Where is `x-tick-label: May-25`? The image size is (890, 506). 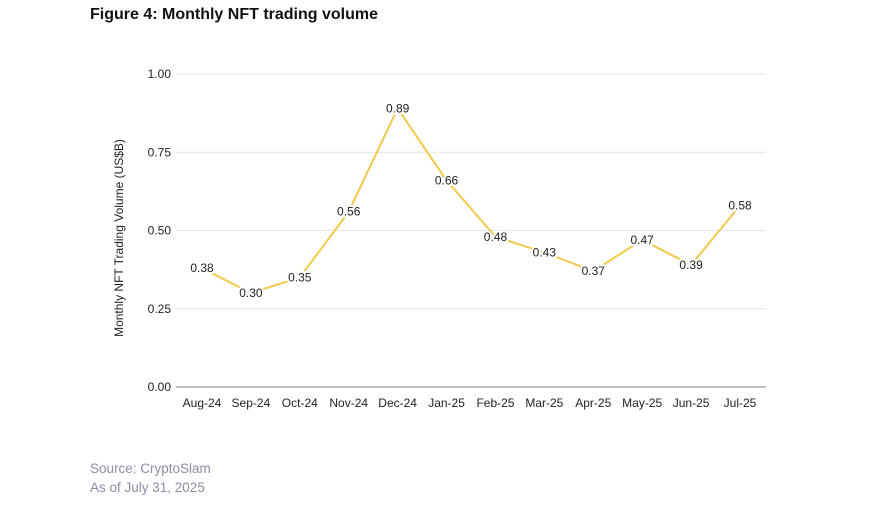
x-tick-label: May-25 is located at coordinates (642, 403).